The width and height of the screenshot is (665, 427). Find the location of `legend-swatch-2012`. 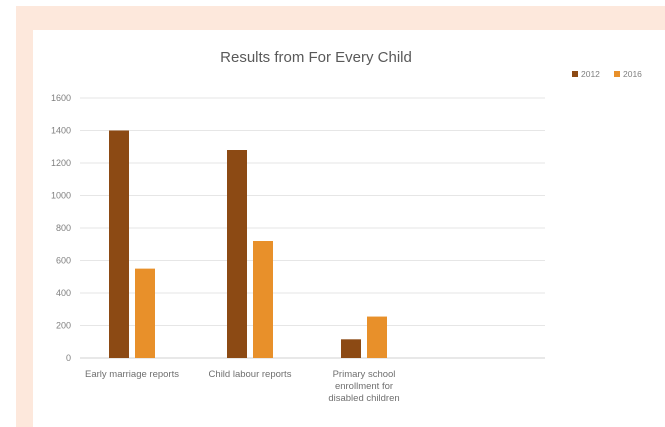

legend-swatch-2012 is located at coordinates (575, 74).